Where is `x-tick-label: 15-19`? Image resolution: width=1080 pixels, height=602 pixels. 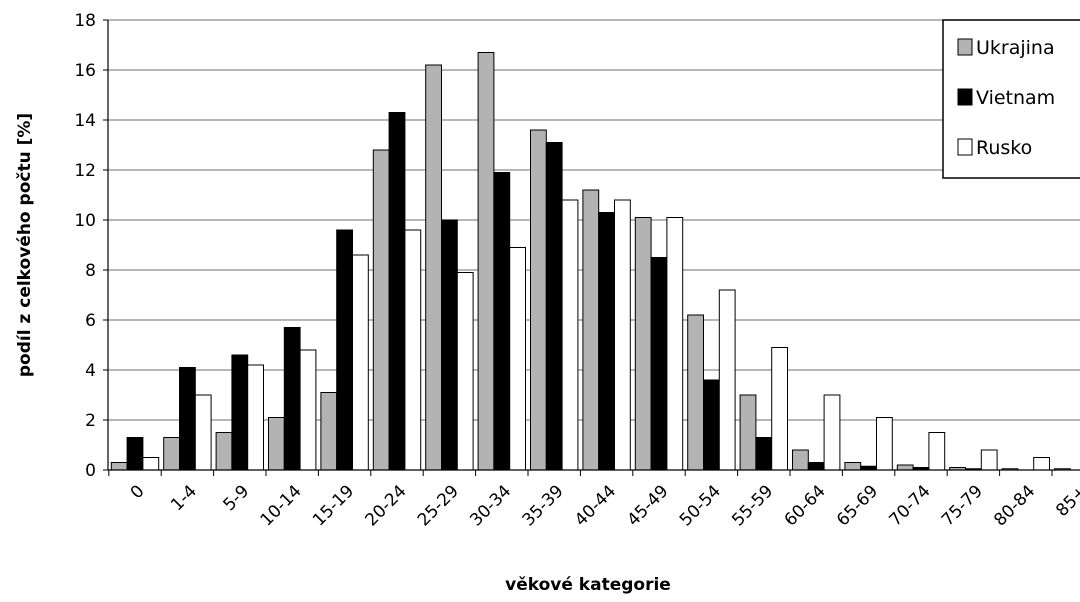 x-tick-label: 15-19 is located at coordinates (333, 505).